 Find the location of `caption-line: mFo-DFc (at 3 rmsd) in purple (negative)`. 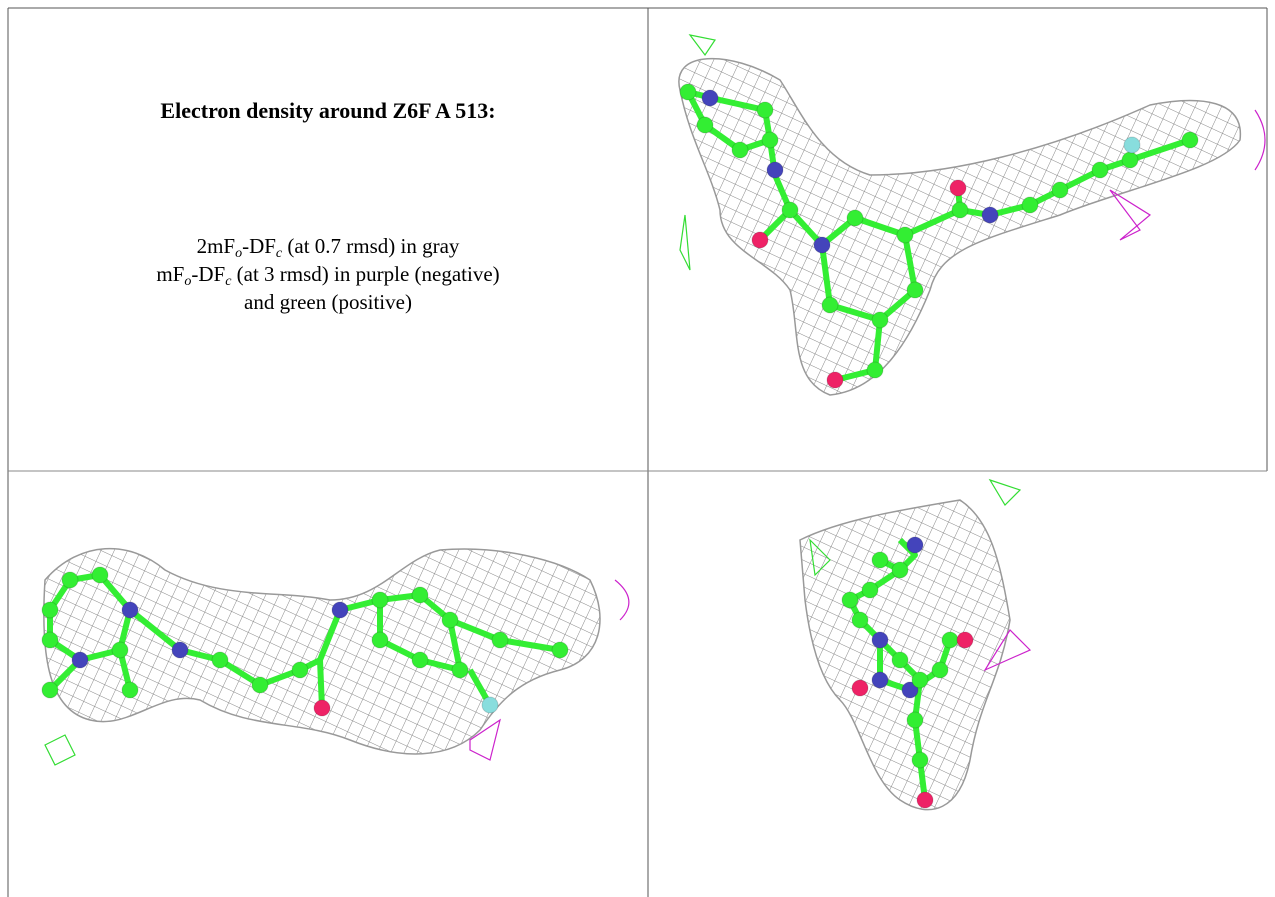

caption-line: mFo-DFc (at 3 rmsd) in purple (negative) is located at coordinates (328, 274).